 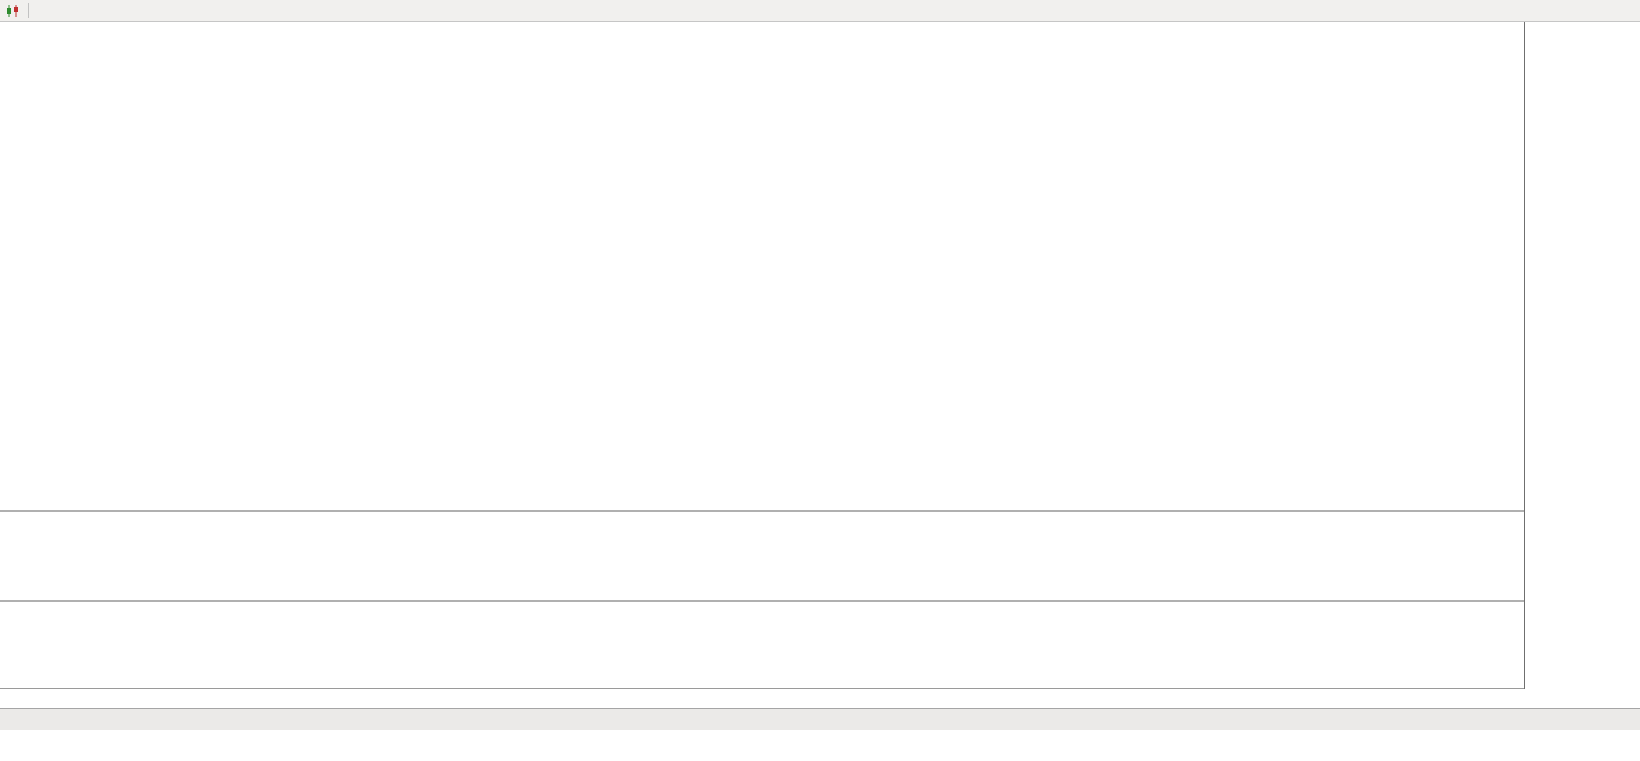 What do you see at coordinates (820, 719) in the screenshot?
I see `chart-tab-bar` at bounding box center [820, 719].